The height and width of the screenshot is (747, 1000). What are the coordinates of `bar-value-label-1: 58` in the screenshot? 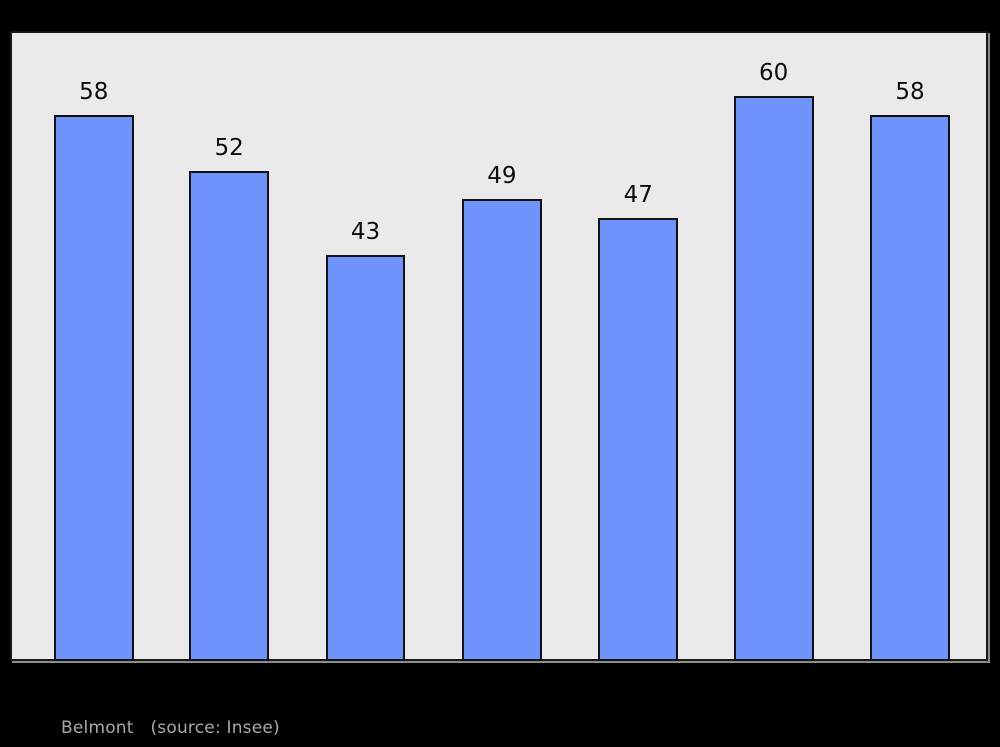 It's located at (94, 91).